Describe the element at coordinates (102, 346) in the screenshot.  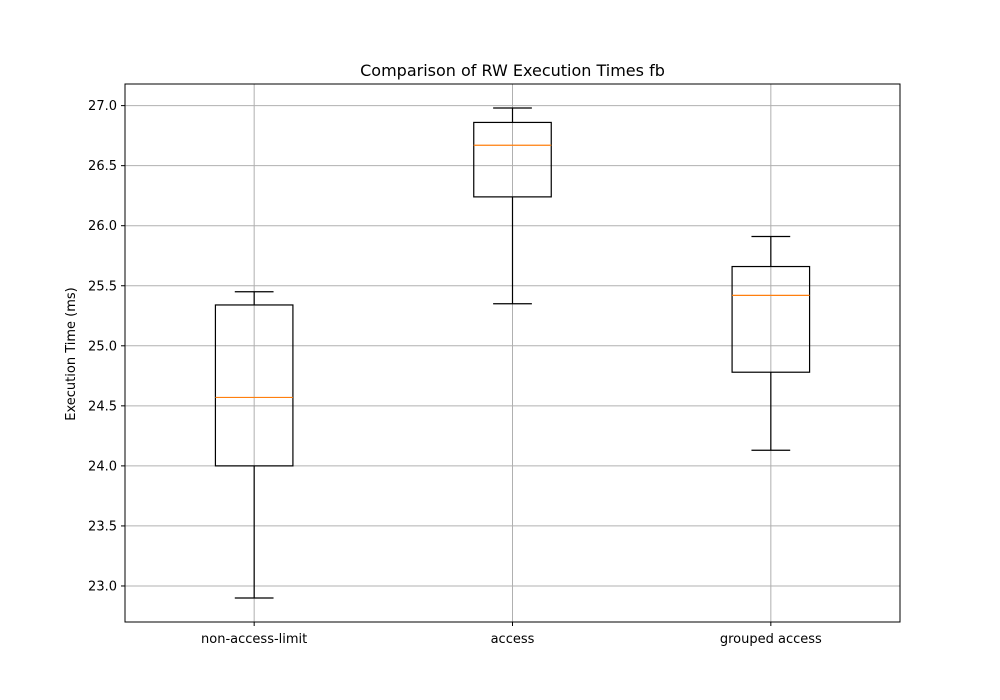
I see `y-tick-label: 25.0` at that location.